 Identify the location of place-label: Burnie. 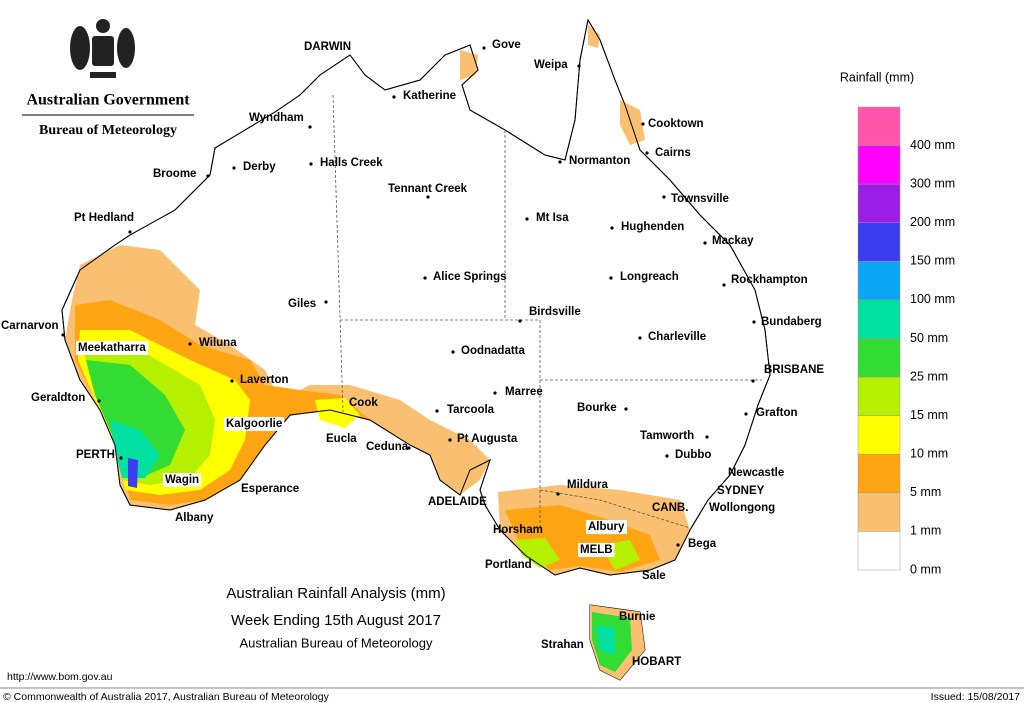
(637, 617).